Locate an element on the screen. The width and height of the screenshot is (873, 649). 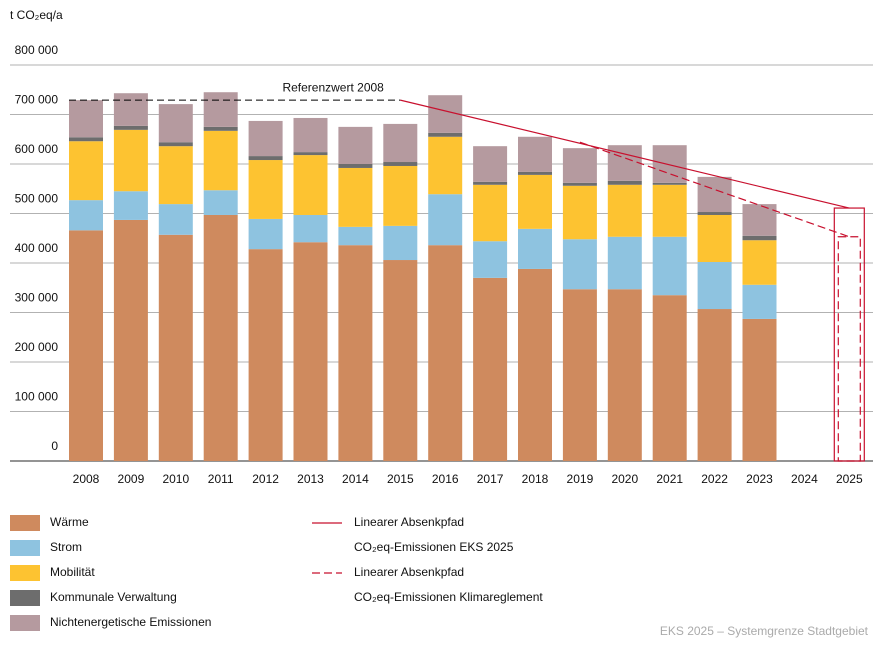
y-tick-label: 700 000 is located at coordinates (37, 100).